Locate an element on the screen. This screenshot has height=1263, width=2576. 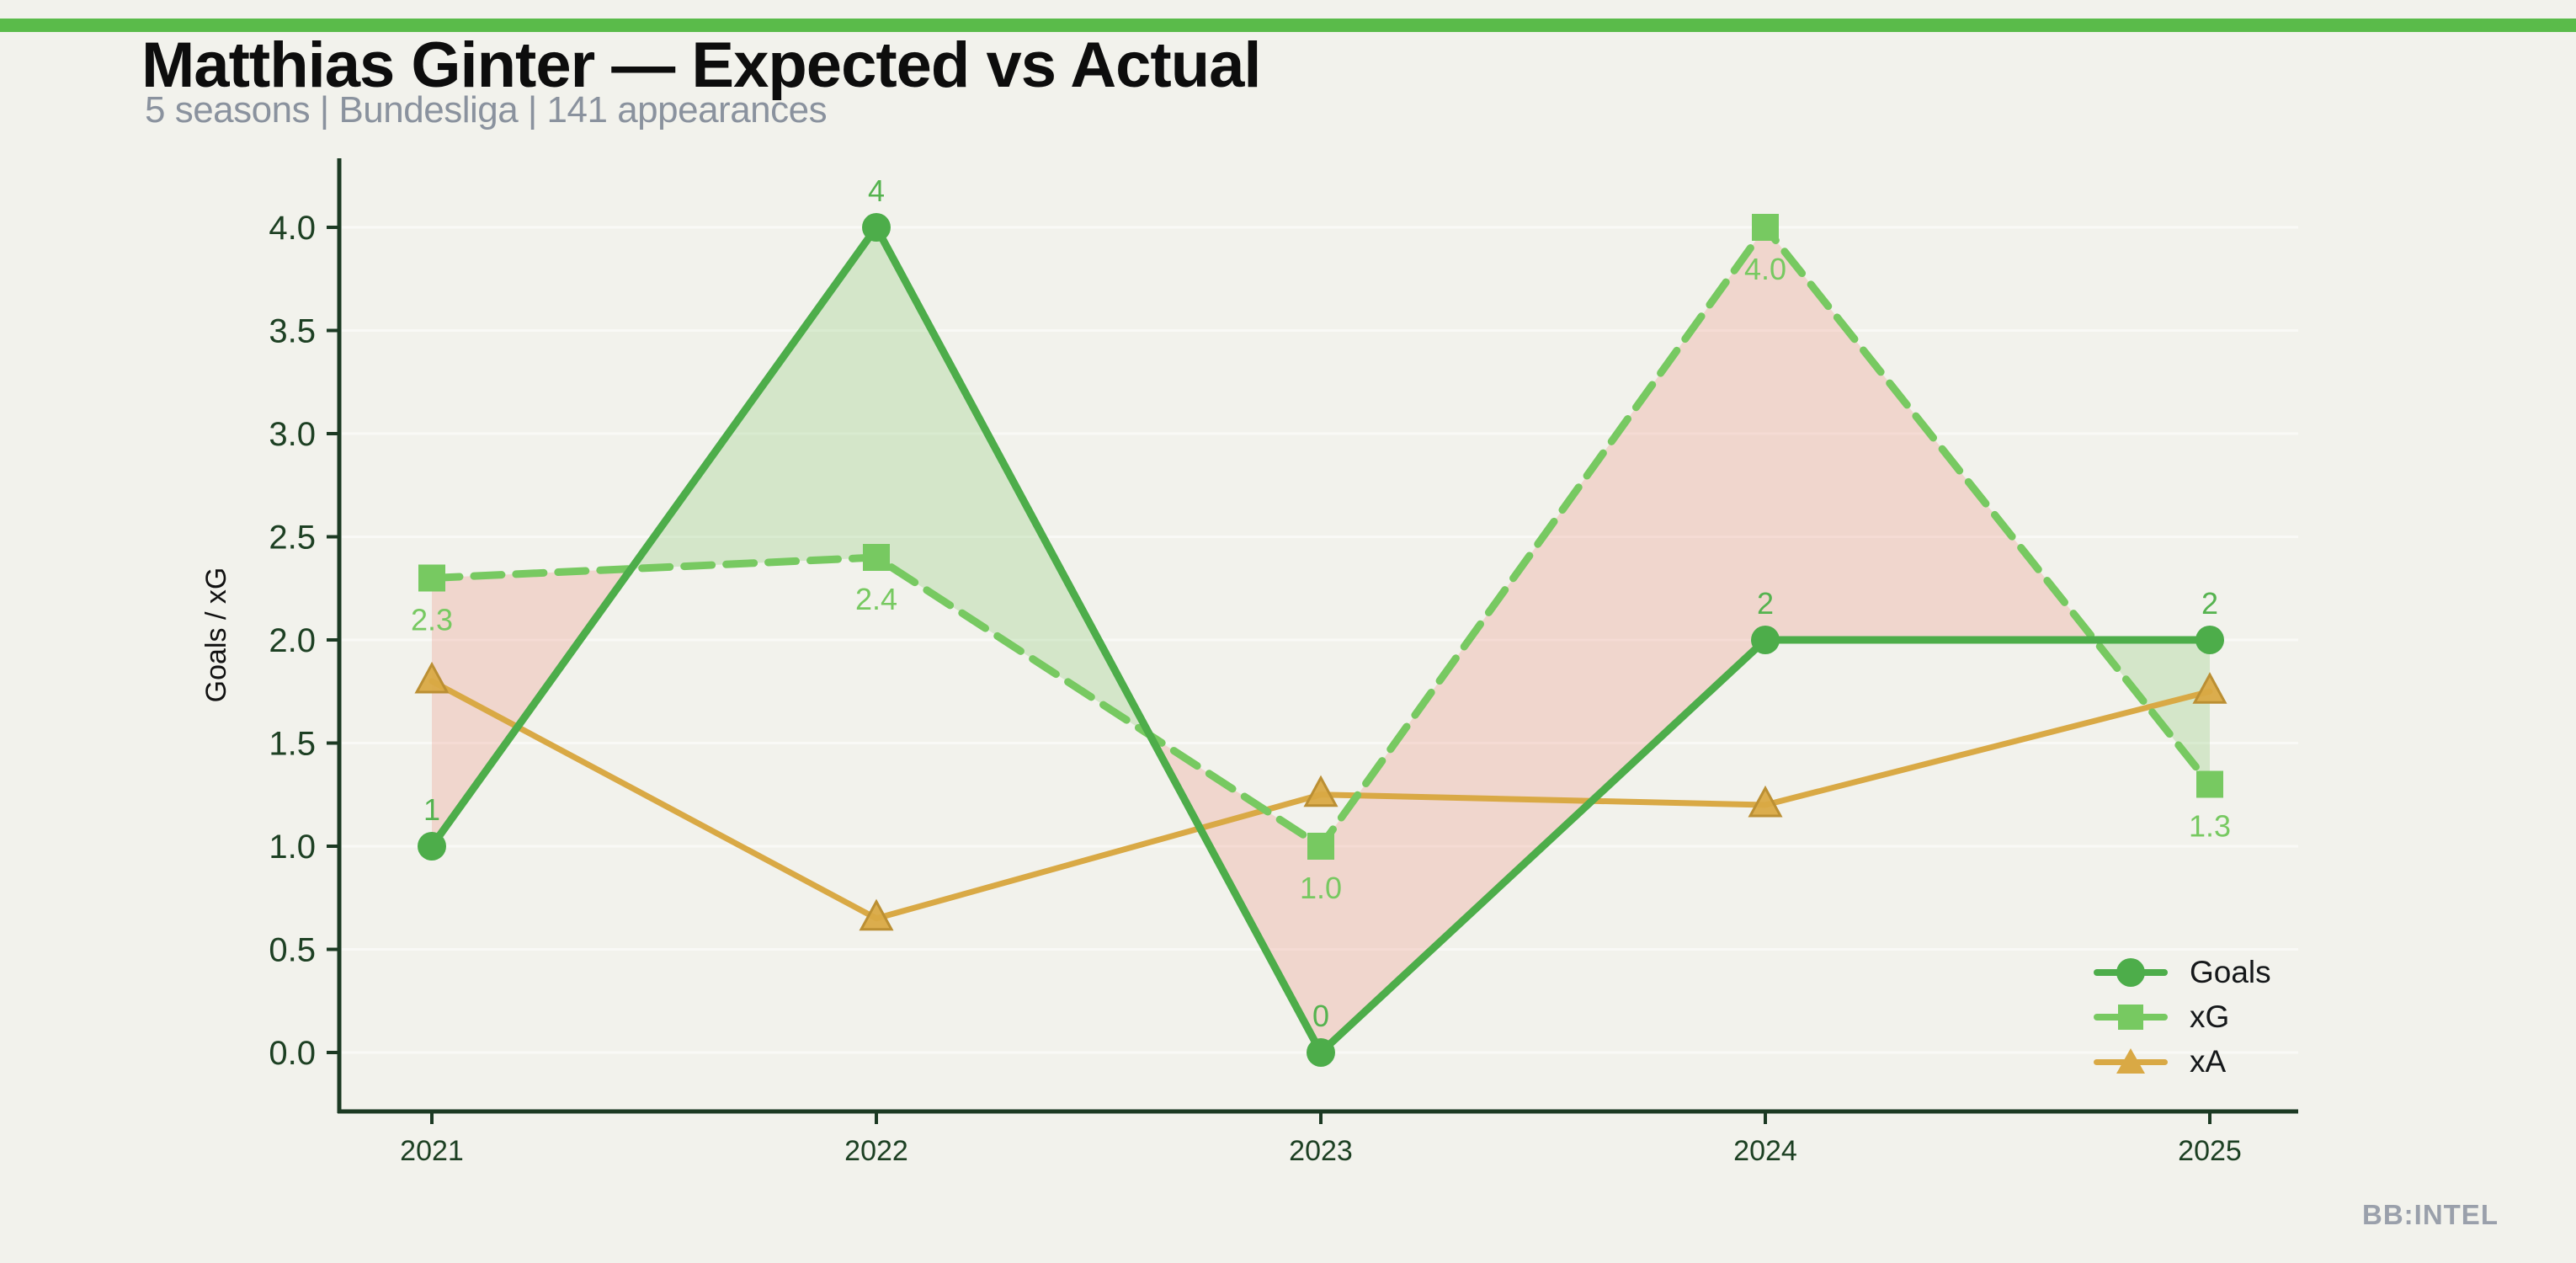
goals-legend-marker-icon is located at coordinates (2131, 972).